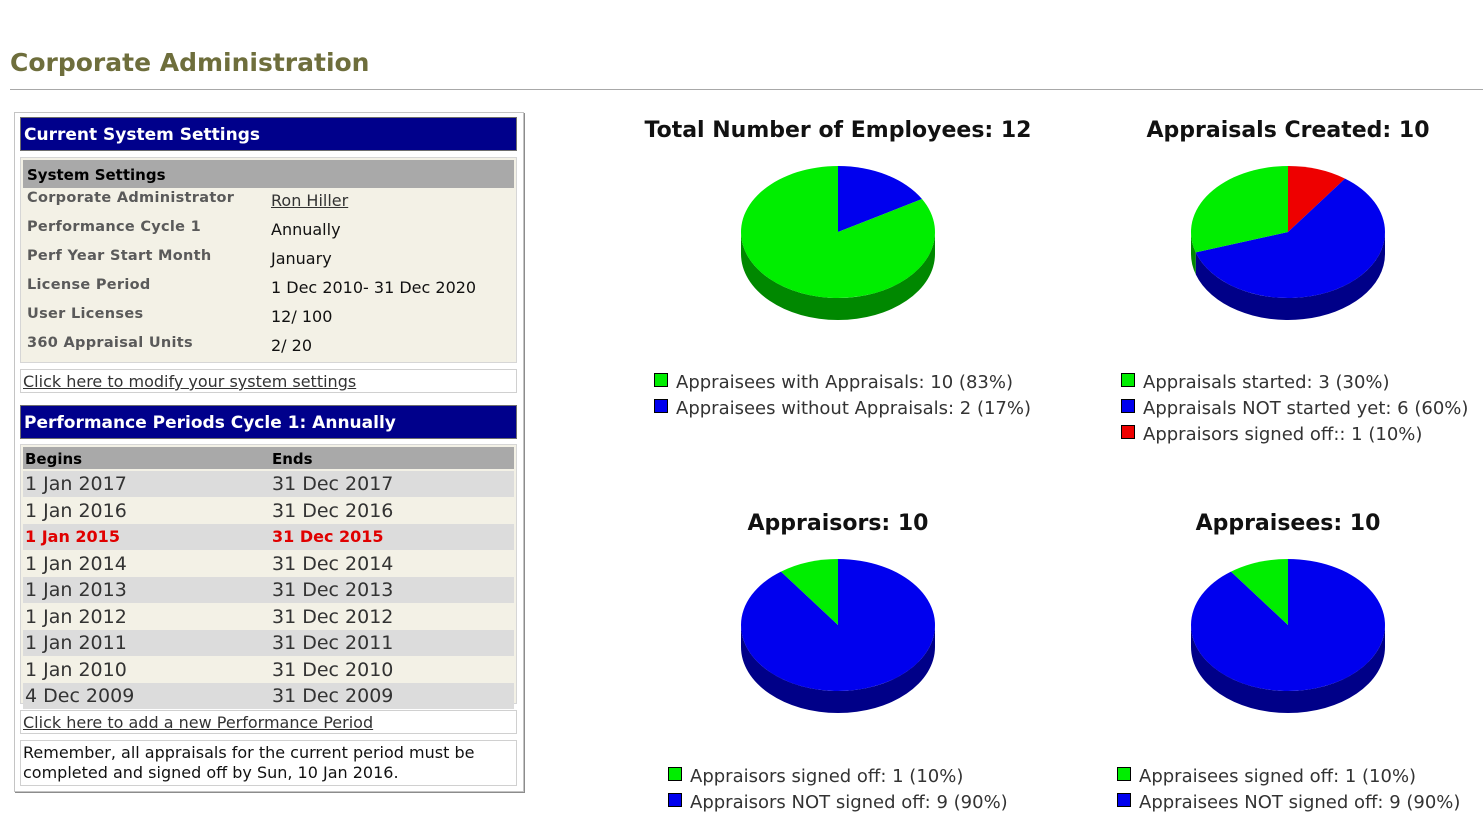  Describe the element at coordinates (76, 590) in the screenshot. I see `period-begins: 1 Jan 2013` at that location.